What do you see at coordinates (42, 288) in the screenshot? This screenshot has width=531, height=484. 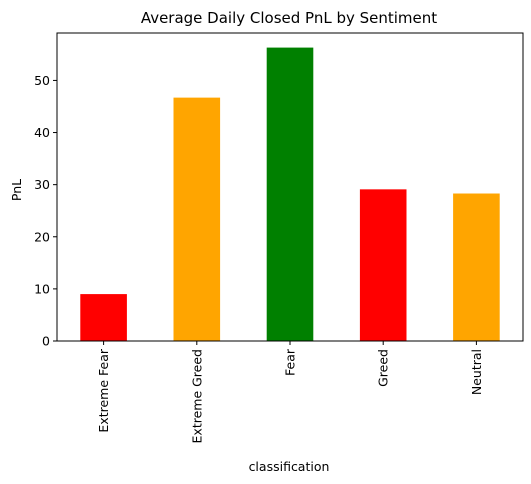 I see `y-tick-label: 10` at bounding box center [42, 288].